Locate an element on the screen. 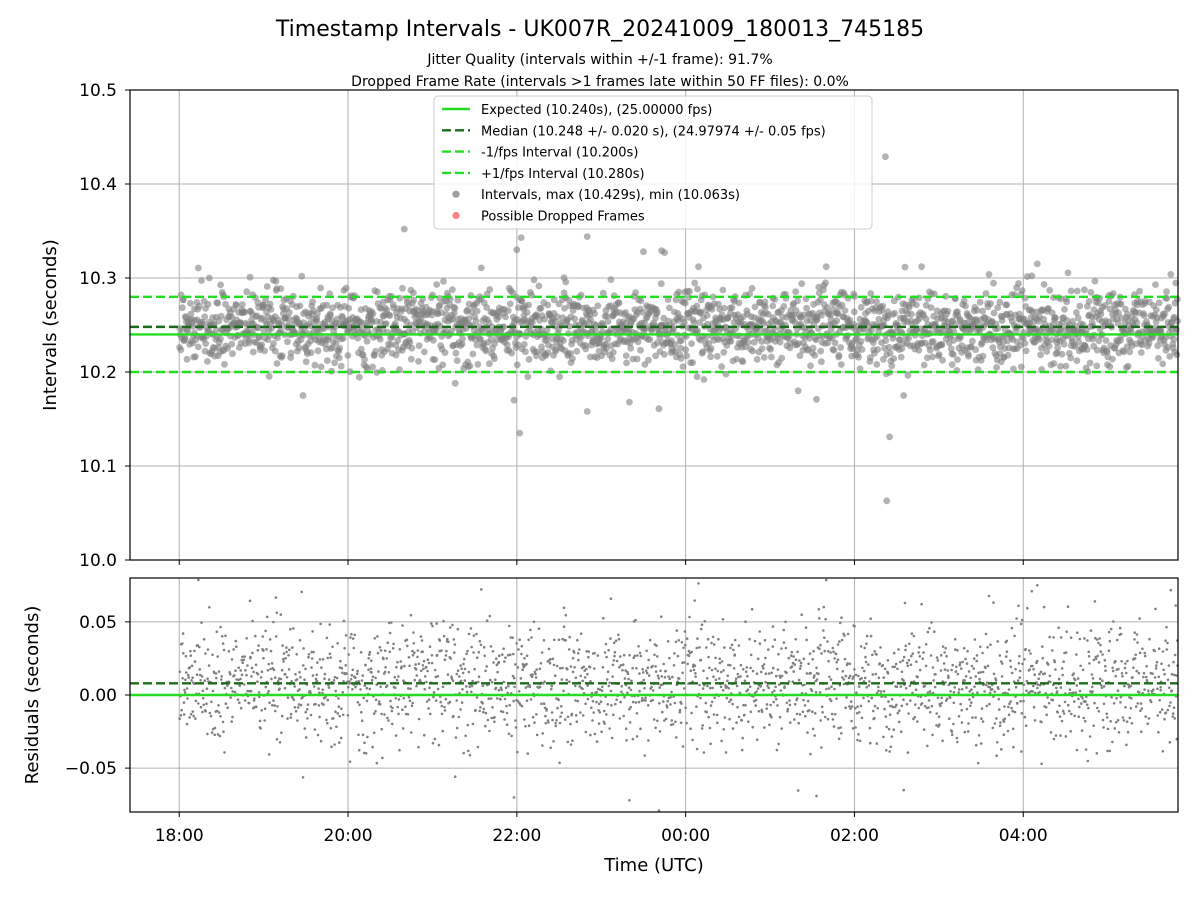 Image resolution: width=1200 pixels, height=900 pixels. bottom-y-tick-label: 0.00 is located at coordinates (98, 696).